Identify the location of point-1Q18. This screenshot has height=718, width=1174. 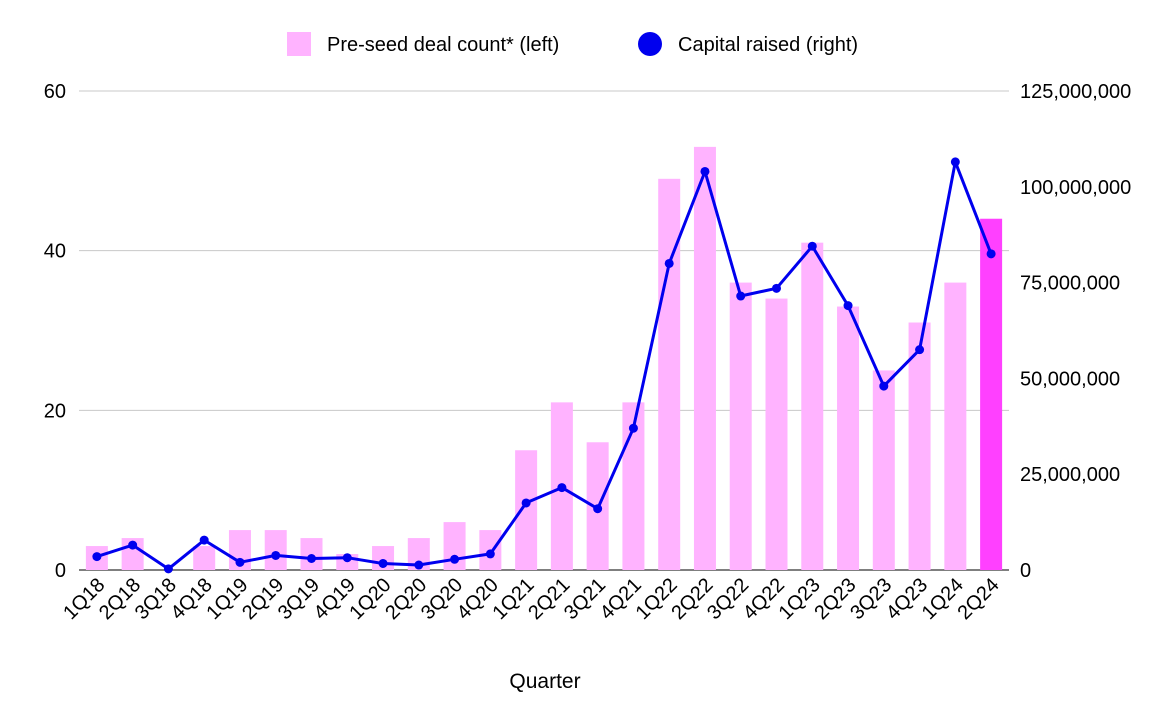
(97, 557).